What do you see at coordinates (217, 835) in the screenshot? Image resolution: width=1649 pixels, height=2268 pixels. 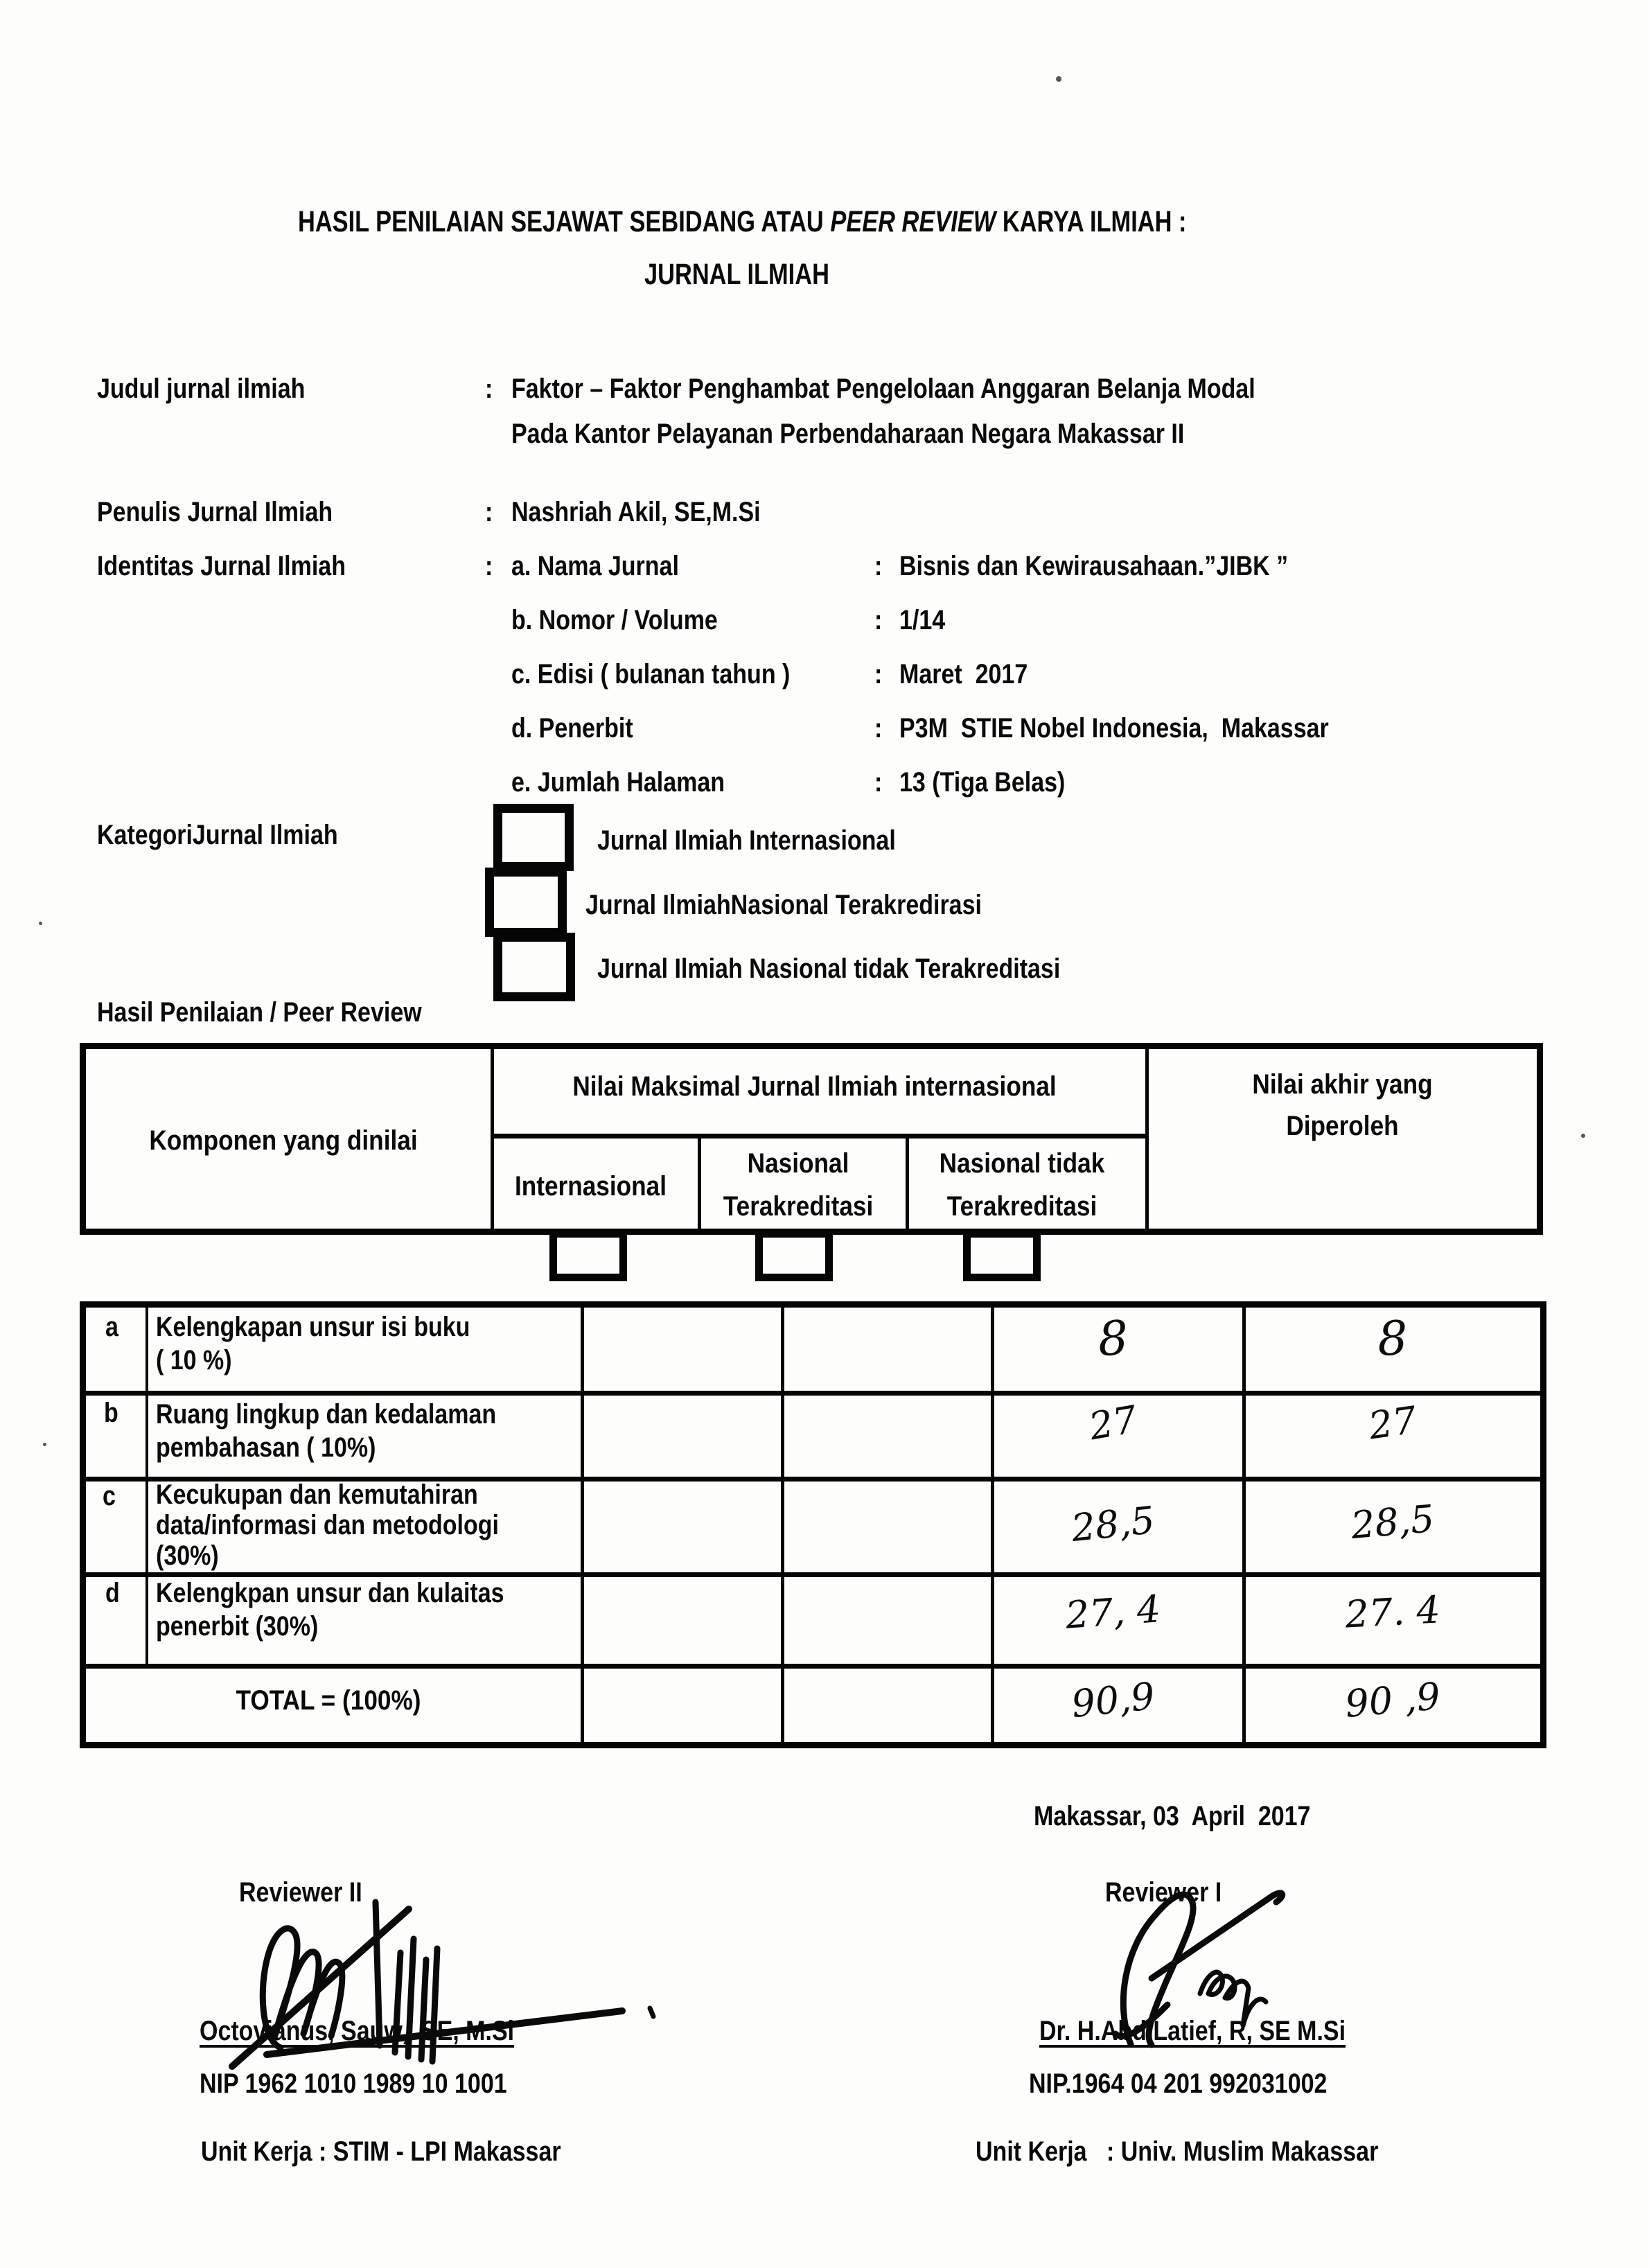 I see `kategori-label: KategoriJurnal Ilmiah` at bounding box center [217, 835].